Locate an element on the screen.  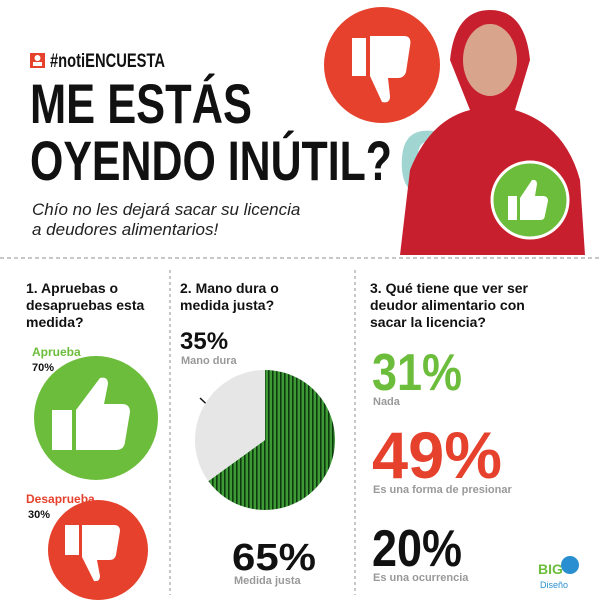
thumb-up-icon is located at coordinates (528, 199).